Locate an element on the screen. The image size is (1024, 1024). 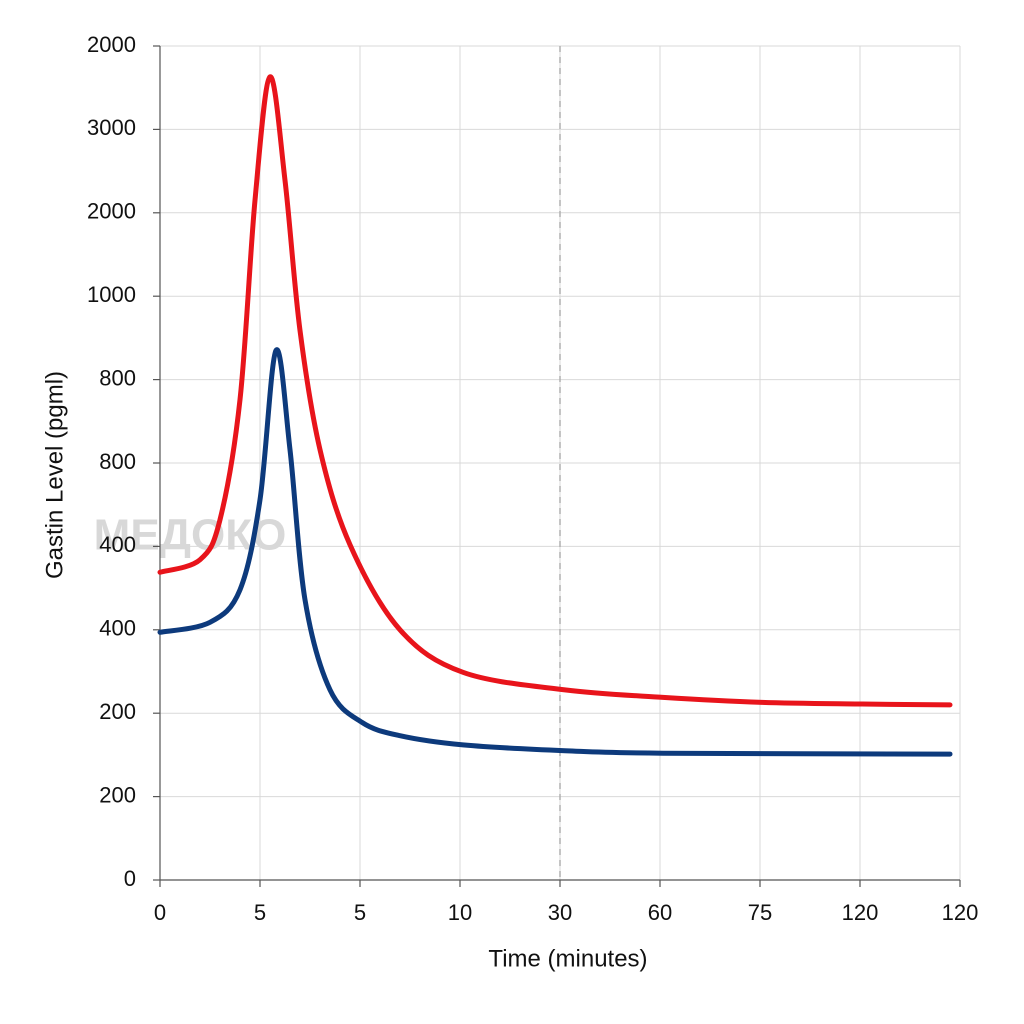
y-tick-label: 1000 is located at coordinates (111, 294).